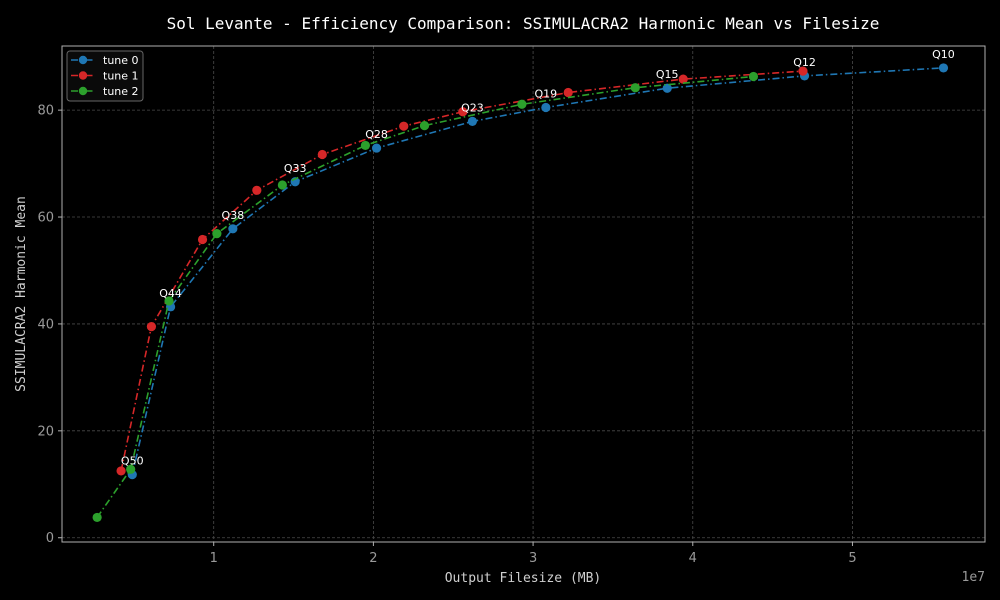 The image size is (1000, 600). I want to click on annotation-label: Q44, so click(170, 293).